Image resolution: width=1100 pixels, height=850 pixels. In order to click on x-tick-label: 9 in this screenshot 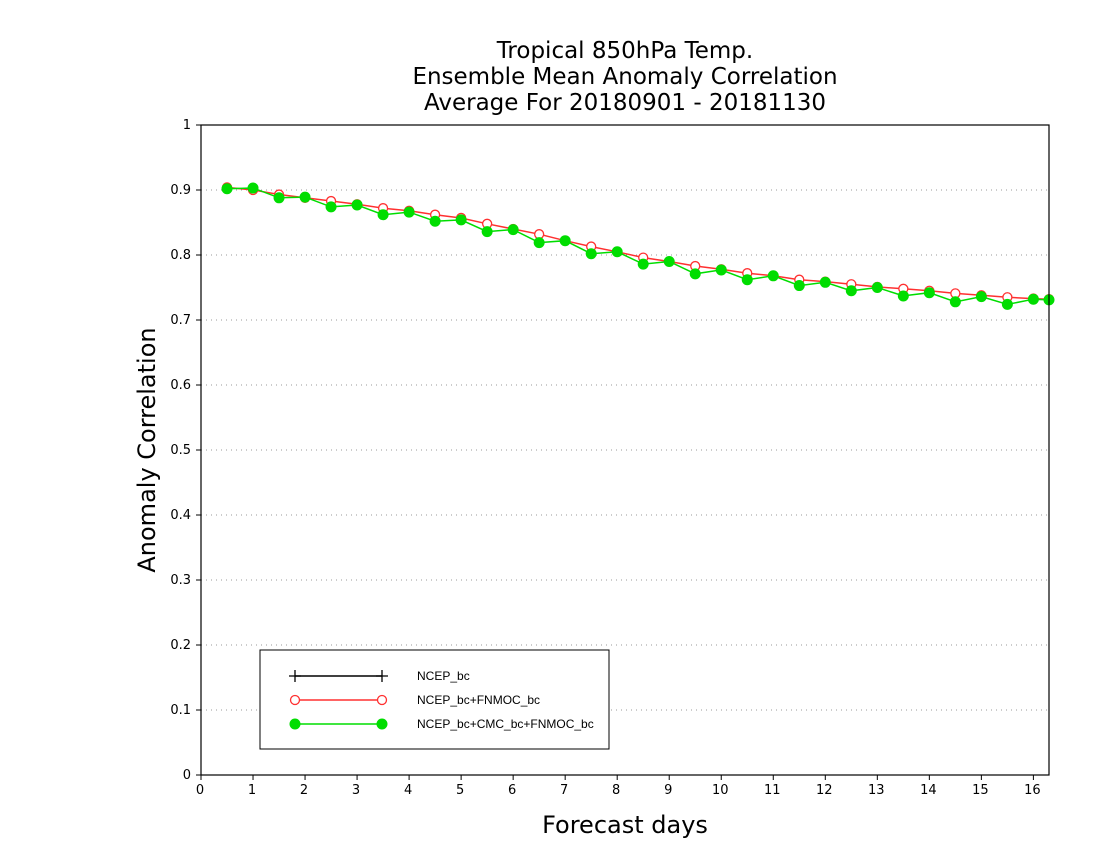, I will do `click(668, 790)`.